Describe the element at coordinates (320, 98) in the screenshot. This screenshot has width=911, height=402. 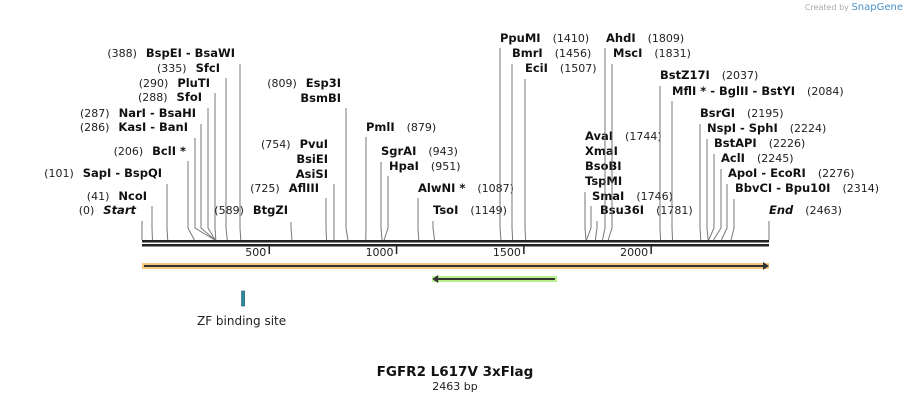
I see `enzyme-label: BsmBI` at that location.